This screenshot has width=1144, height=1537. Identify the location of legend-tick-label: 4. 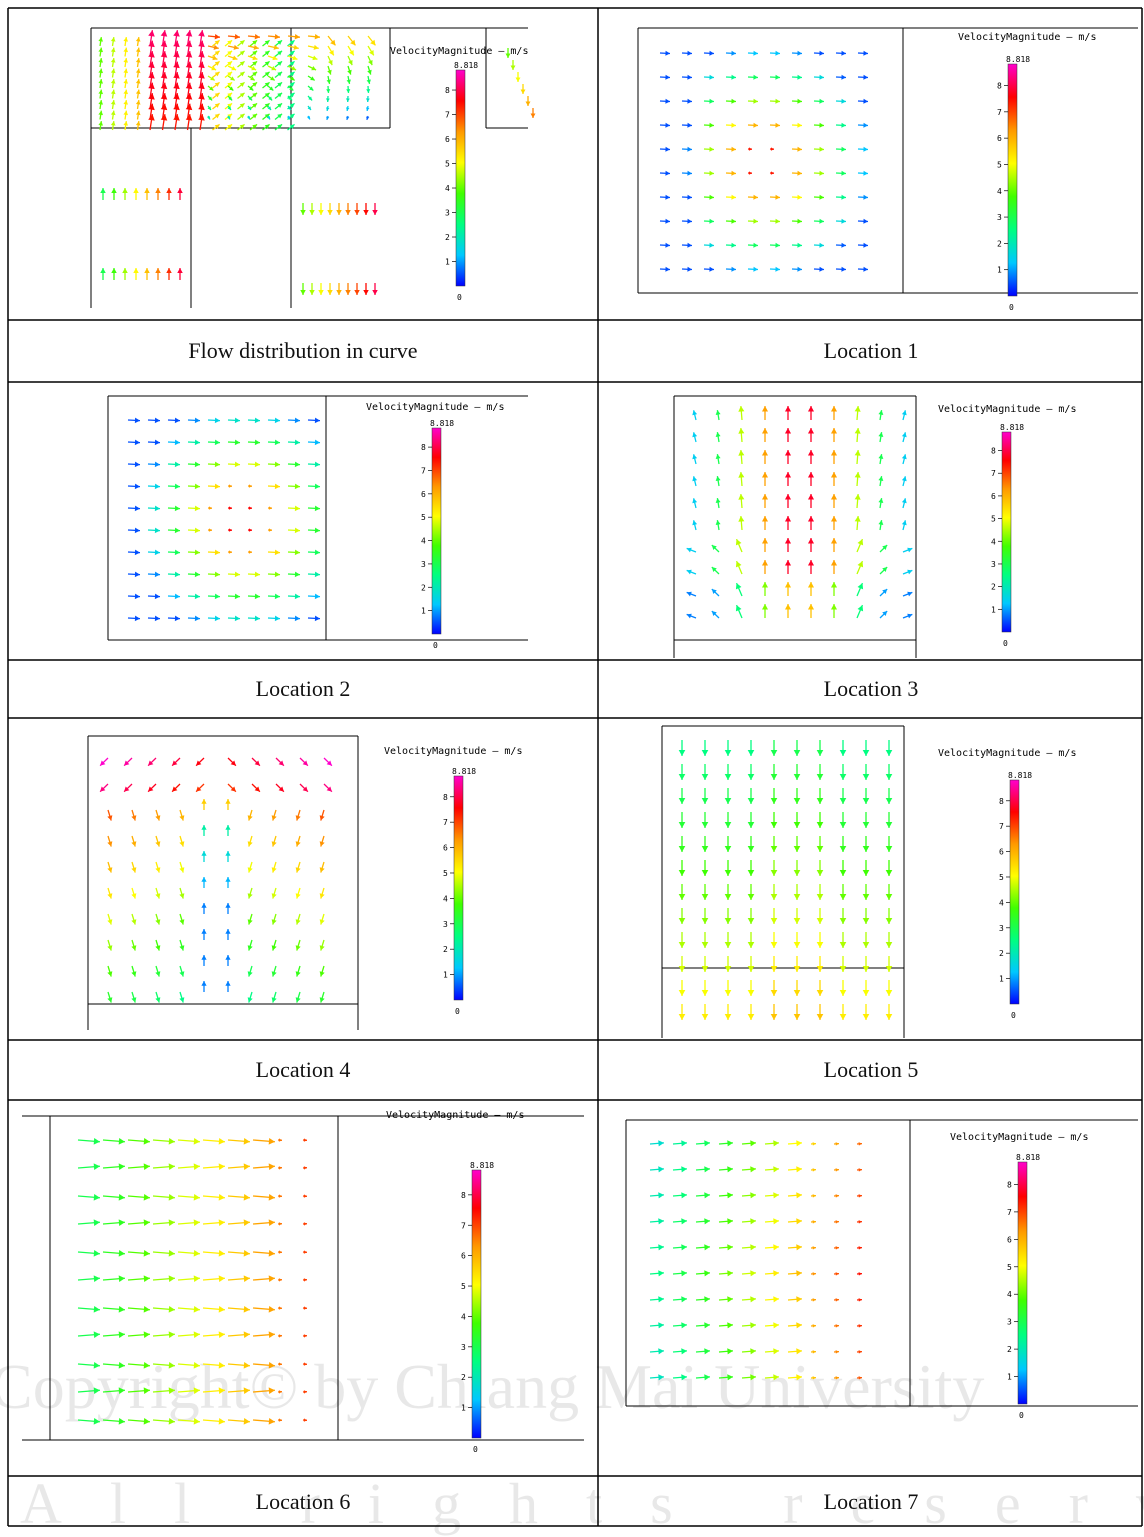
(423, 541).